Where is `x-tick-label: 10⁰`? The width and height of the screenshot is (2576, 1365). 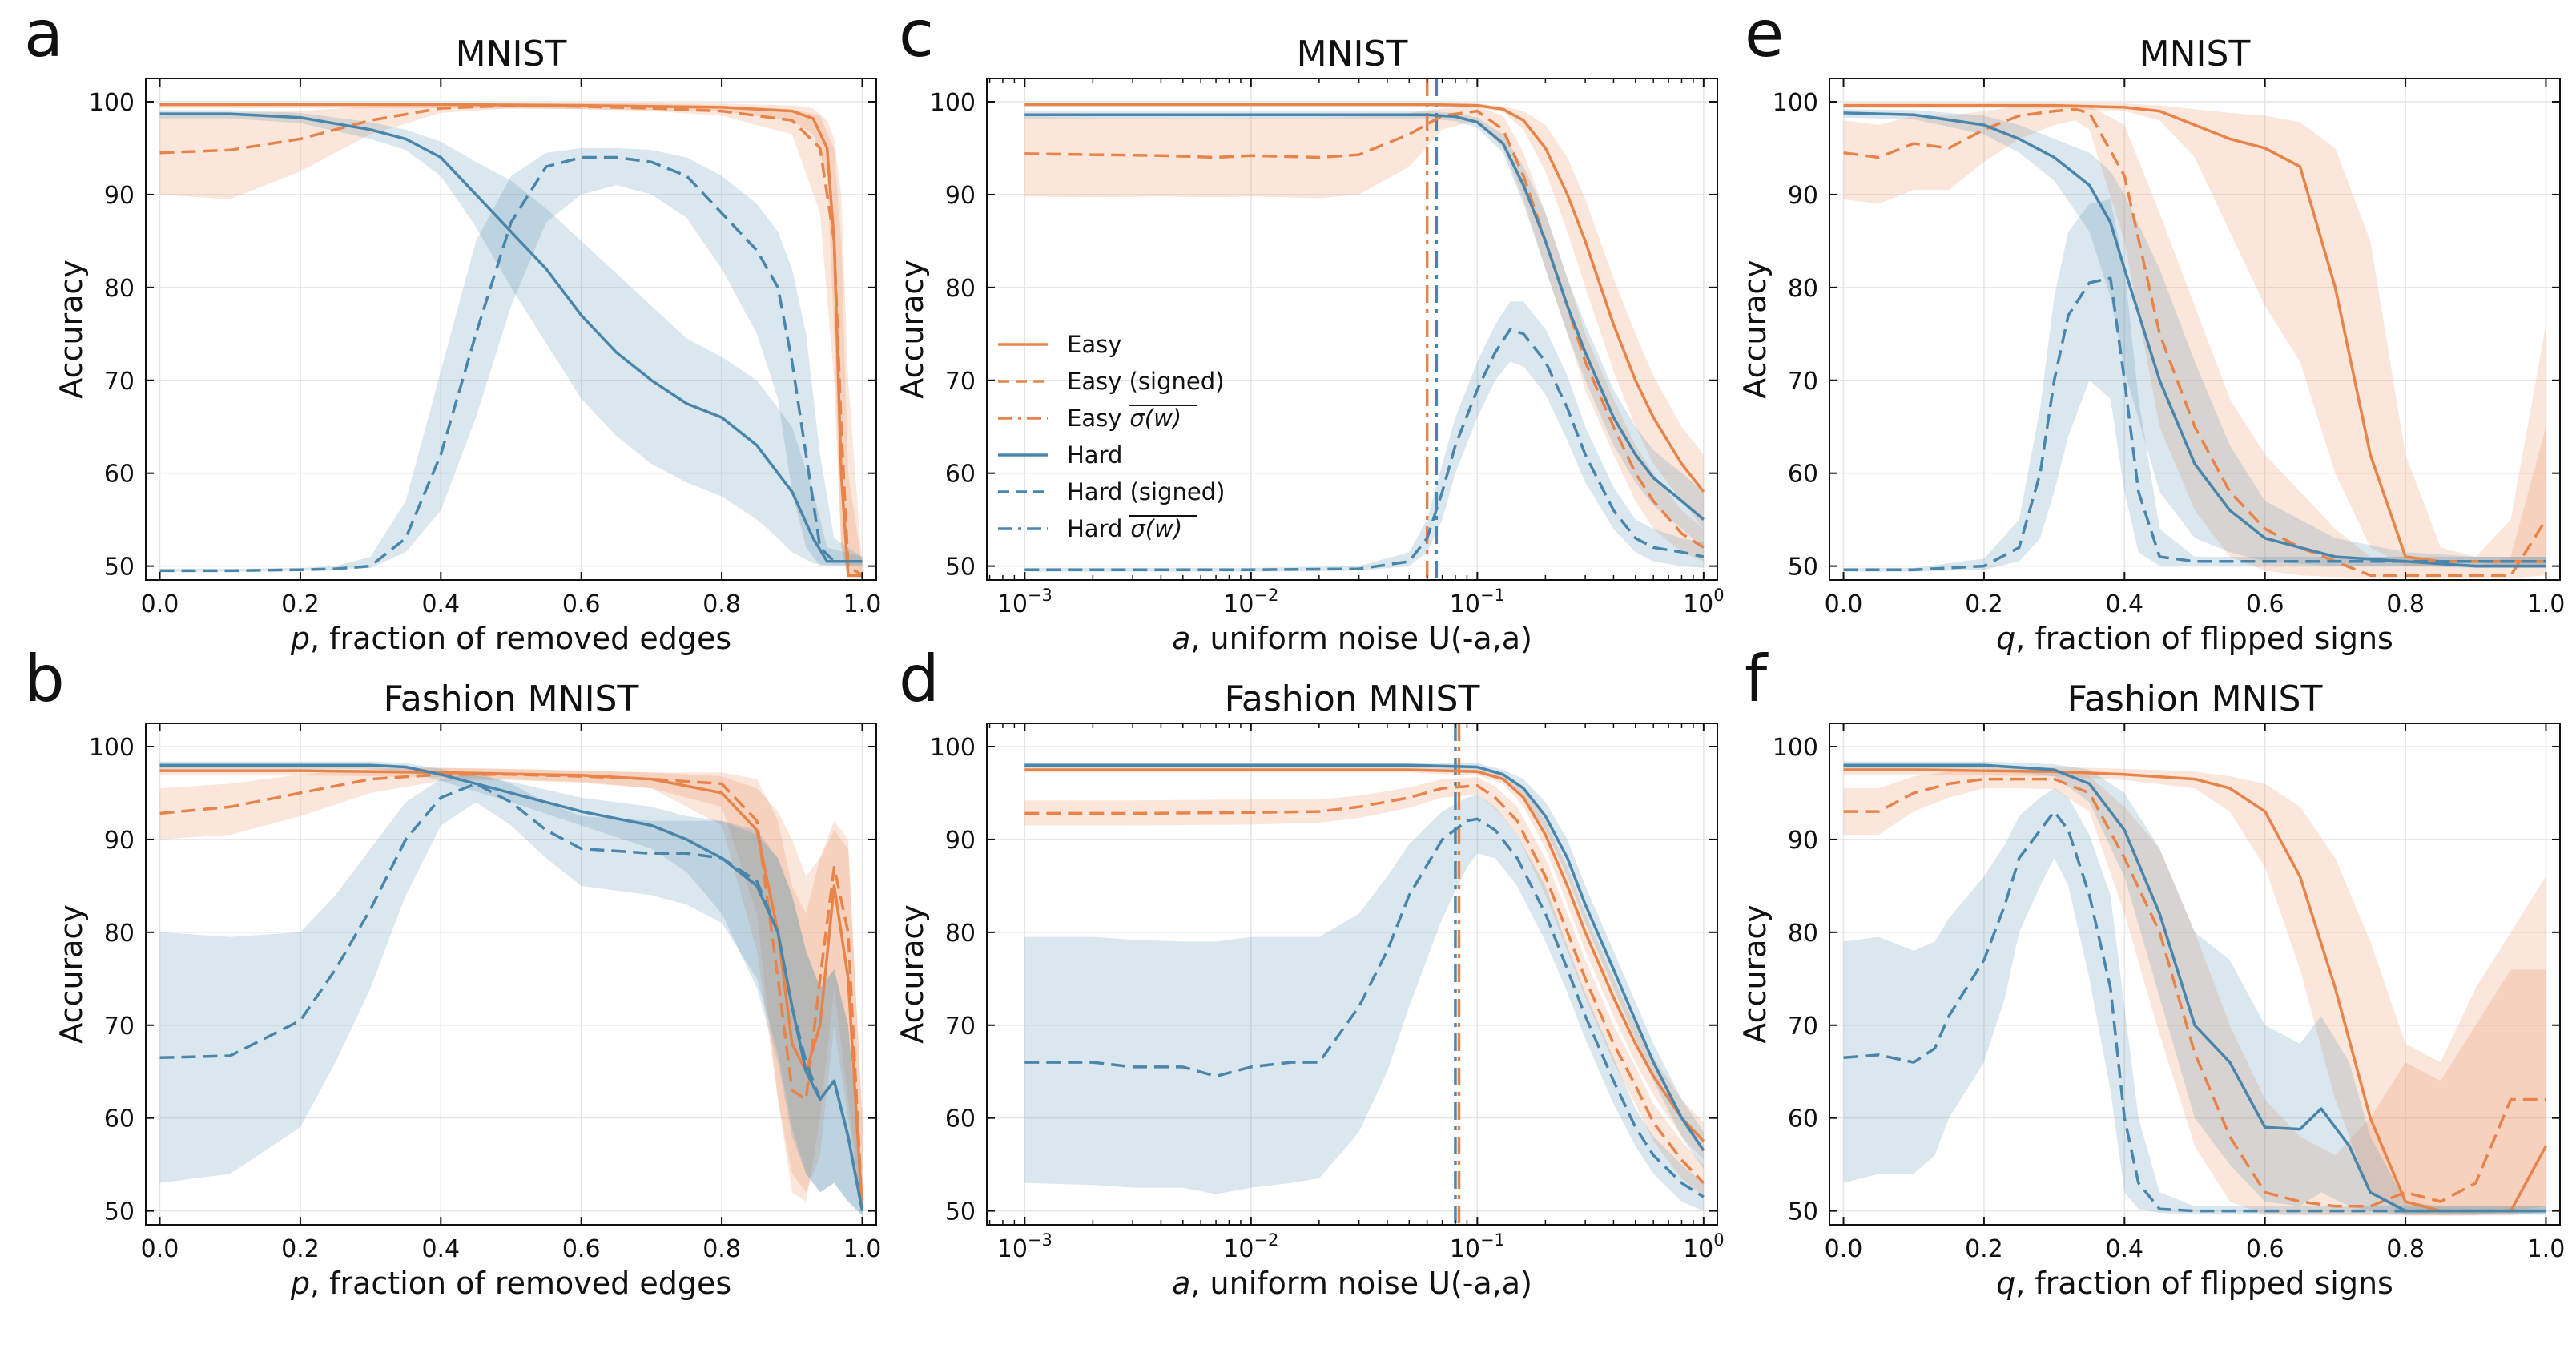 x-tick-label: 10⁰ is located at coordinates (1704, 602).